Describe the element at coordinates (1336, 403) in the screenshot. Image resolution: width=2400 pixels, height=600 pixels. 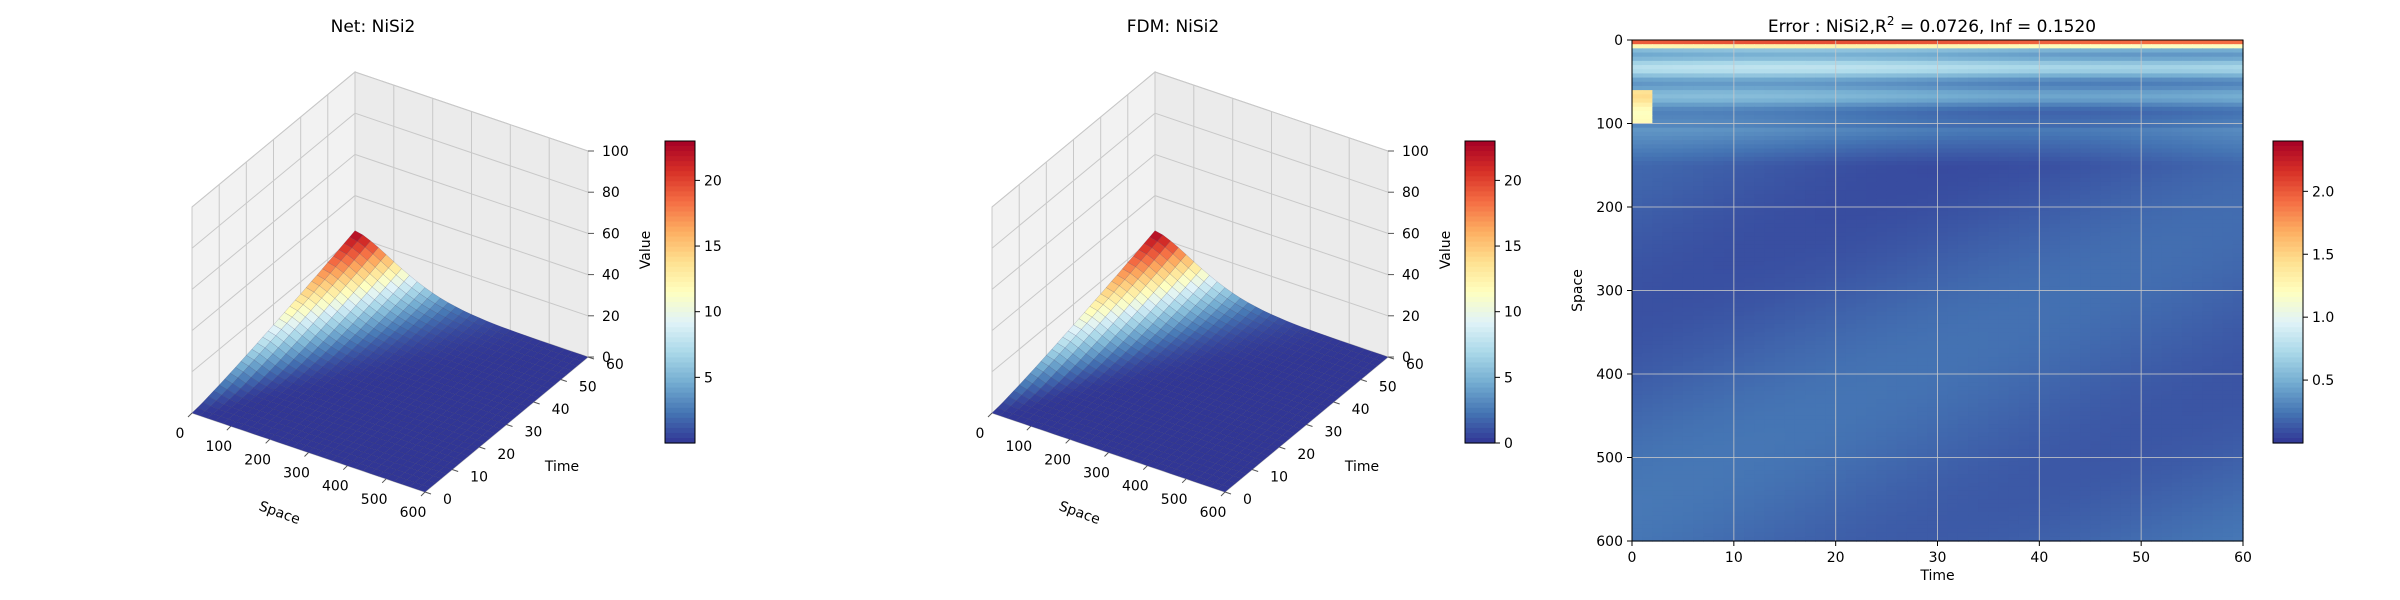
I see `y-tick` at that location.